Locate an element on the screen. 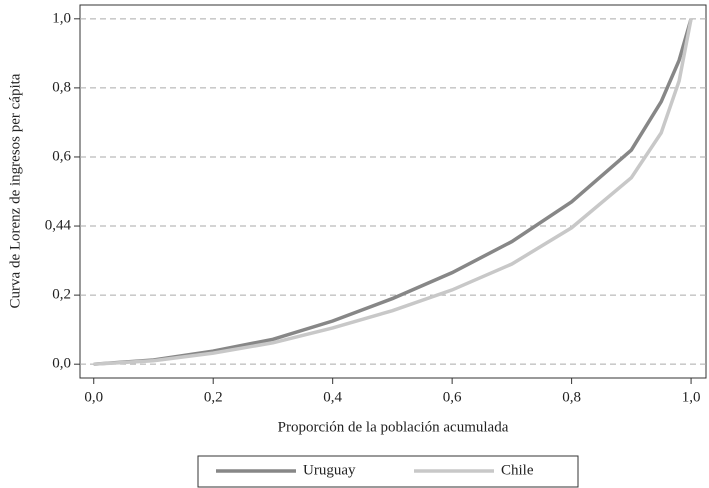  y-tick-label: 1,0 is located at coordinates (61, 18).